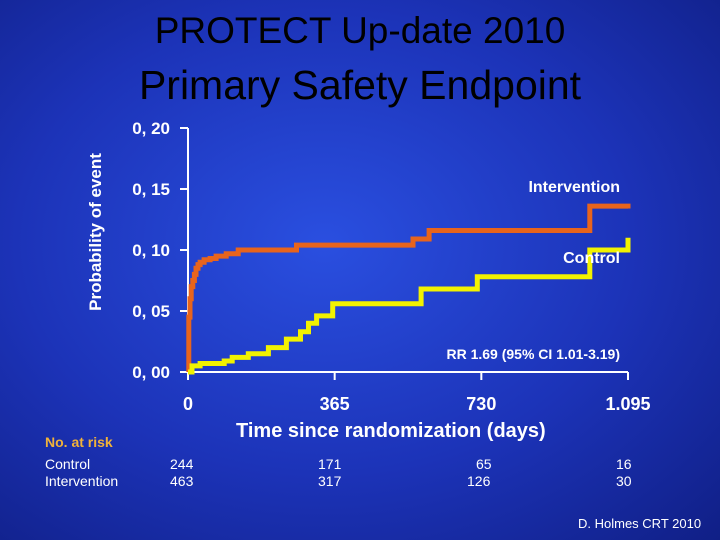 The height and width of the screenshot is (540, 720). What do you see at coordinates (640, 523) in the screenshot?
I see `credit-text: D. Holmes CRT 2010` at bounding box center [640, 523].